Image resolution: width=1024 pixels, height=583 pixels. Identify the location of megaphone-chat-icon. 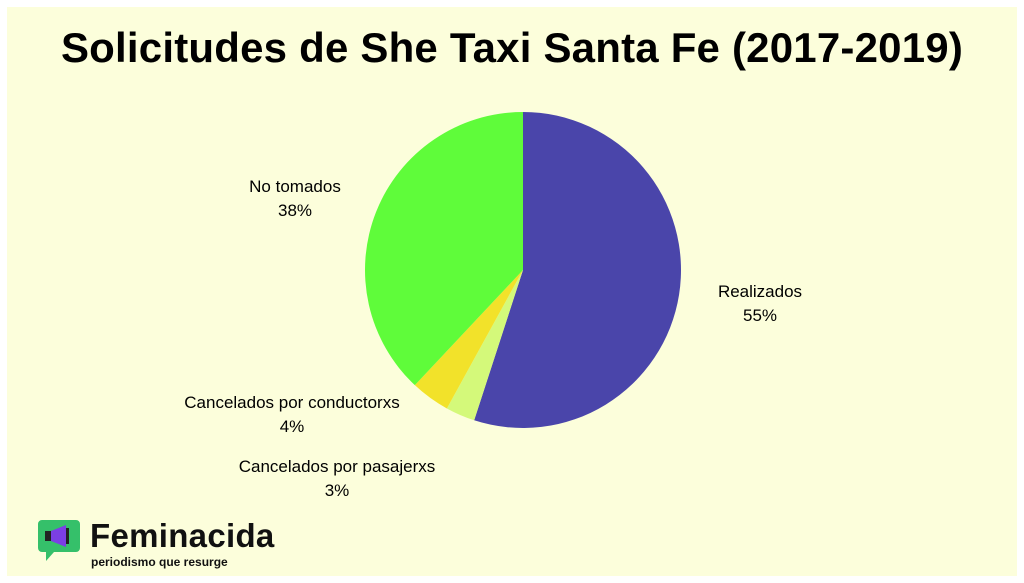
(59, 540).